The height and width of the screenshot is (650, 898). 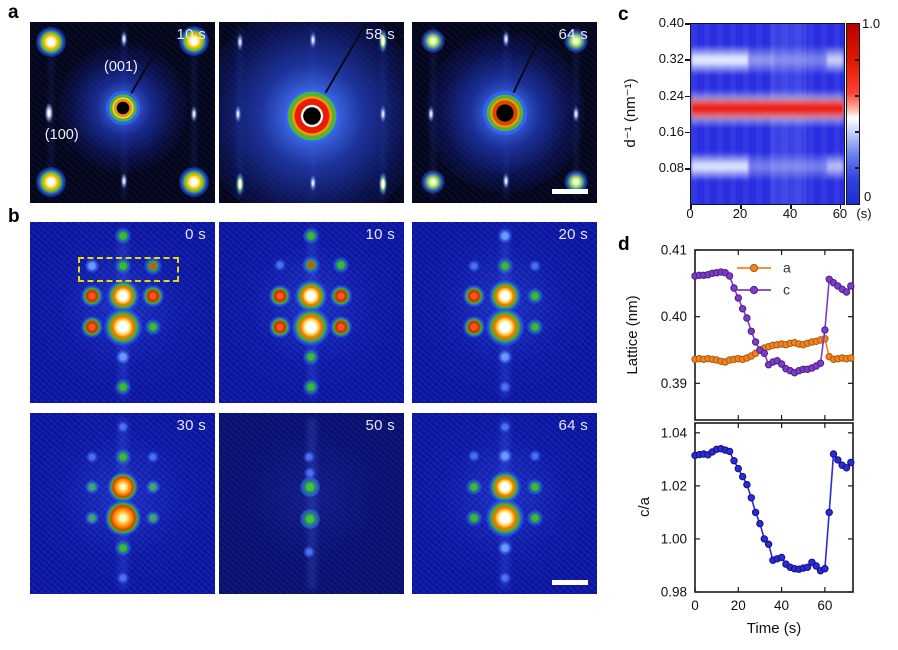 What do you see at coordinates (740, 213) in the screenshot?
I see `heatmap-x-tick-label: 20` at bounding box center [740, 213].